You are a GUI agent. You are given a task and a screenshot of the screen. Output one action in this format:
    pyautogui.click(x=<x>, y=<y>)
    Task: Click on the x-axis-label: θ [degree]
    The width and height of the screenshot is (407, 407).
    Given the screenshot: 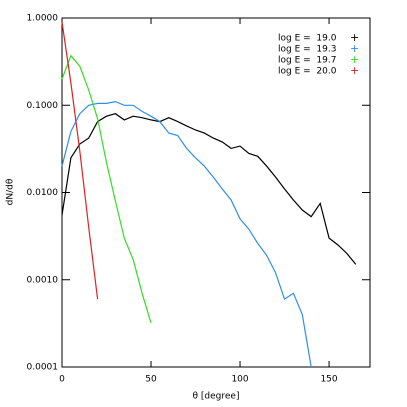 What is the action you would take?
    pyautogui.click(x=216, y=397)
    